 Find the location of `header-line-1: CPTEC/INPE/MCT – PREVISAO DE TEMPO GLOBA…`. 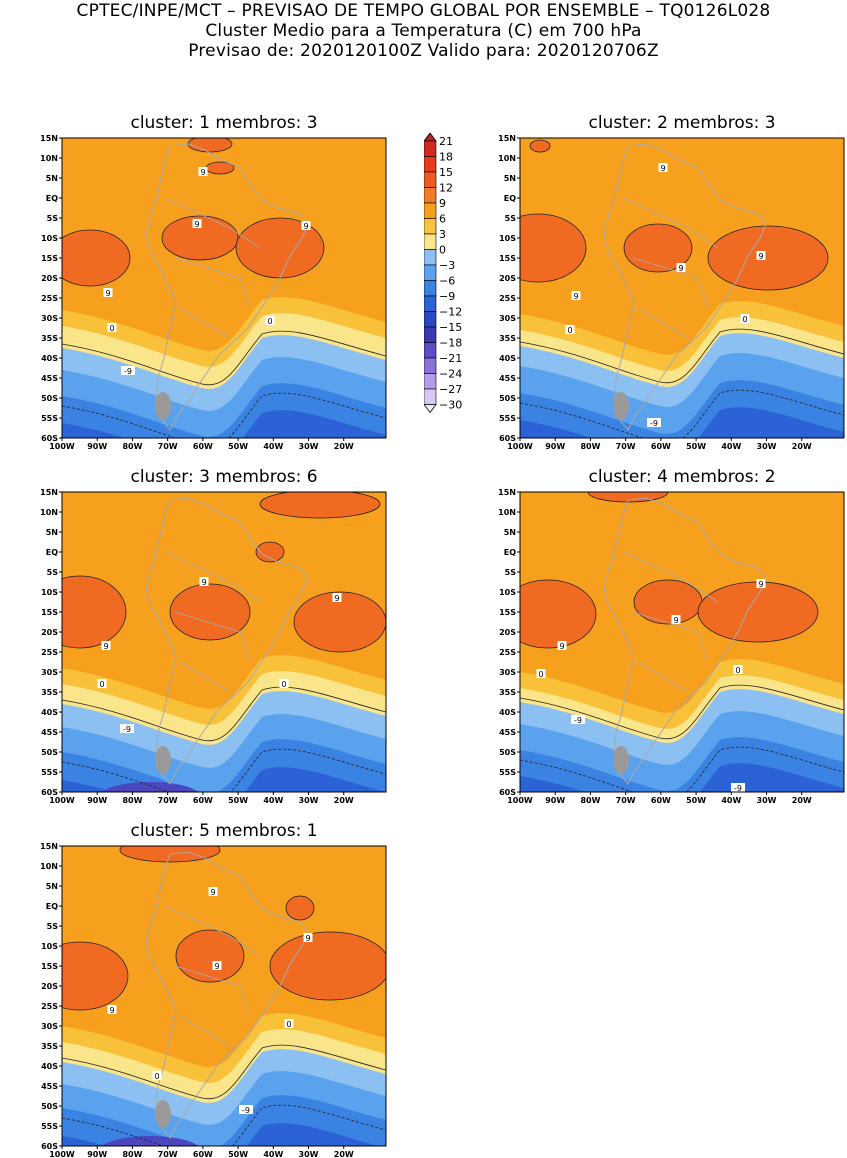

header-line-1: CPTEC/INPE/MCT – PREVISAO DE TEMPO GLOBA… is located at coordinates (423, 11).